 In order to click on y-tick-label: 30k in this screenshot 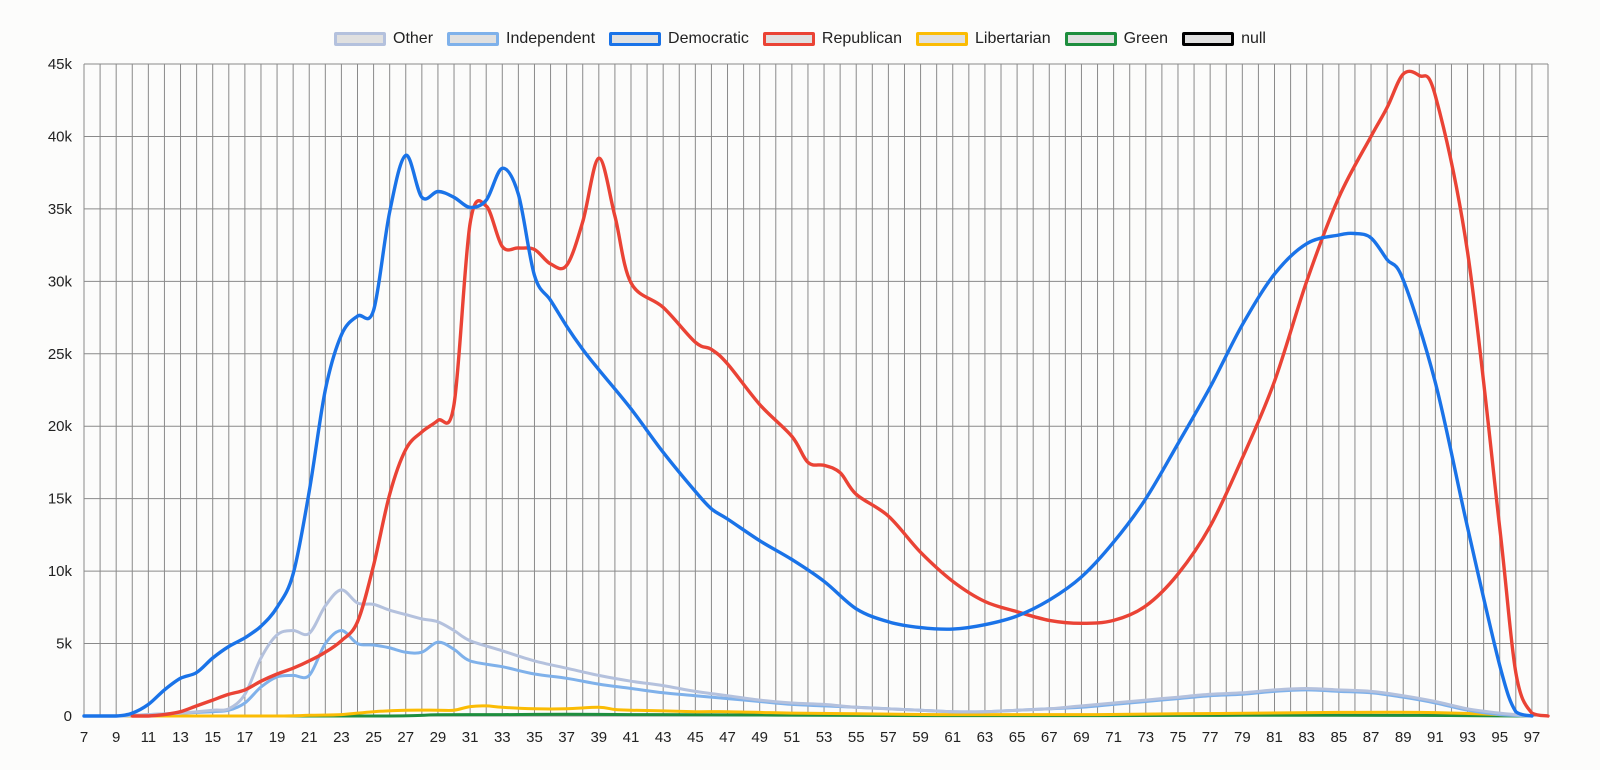, I will do `click(60, 281)`.